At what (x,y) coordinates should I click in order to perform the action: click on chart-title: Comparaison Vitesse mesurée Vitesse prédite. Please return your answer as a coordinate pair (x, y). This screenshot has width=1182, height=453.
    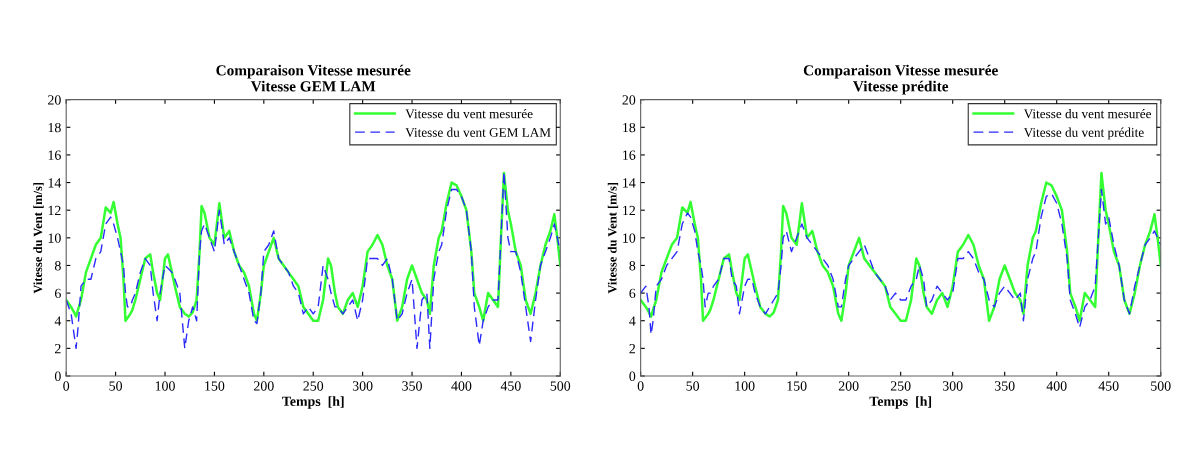
    Looking at the image, I should click on (900, 79).